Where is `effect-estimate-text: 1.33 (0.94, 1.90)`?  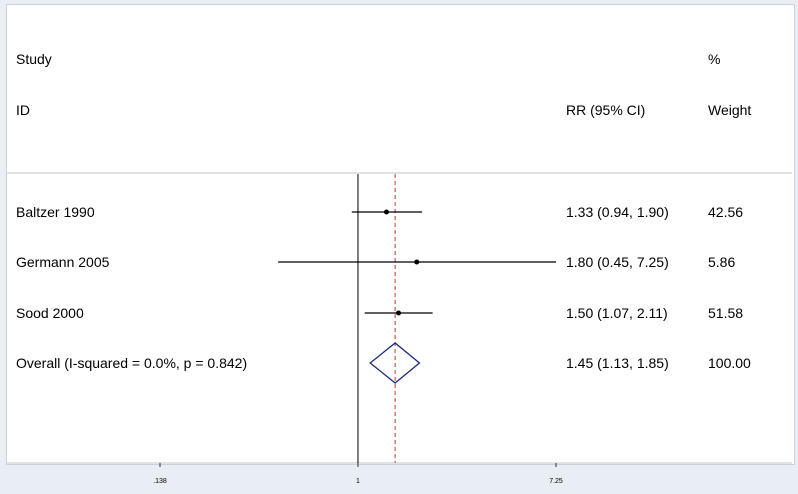
effect-estimate-text: 1.33 (0.94, 1.90) is located at coordinates (617, 212).